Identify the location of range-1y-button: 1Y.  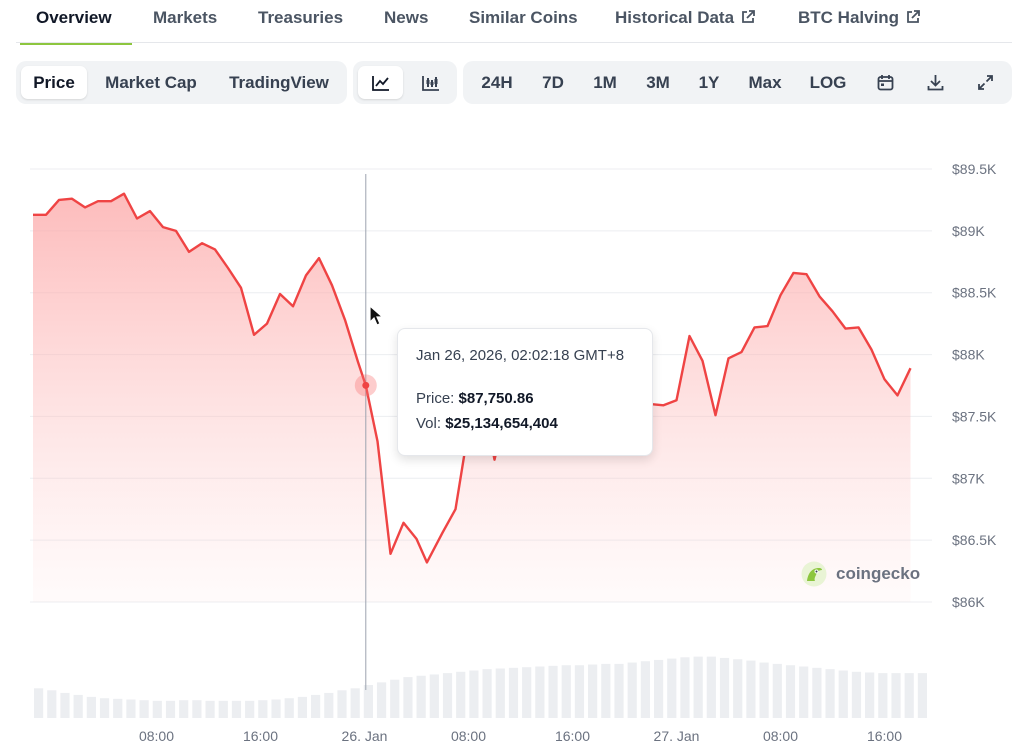
(709, 82).